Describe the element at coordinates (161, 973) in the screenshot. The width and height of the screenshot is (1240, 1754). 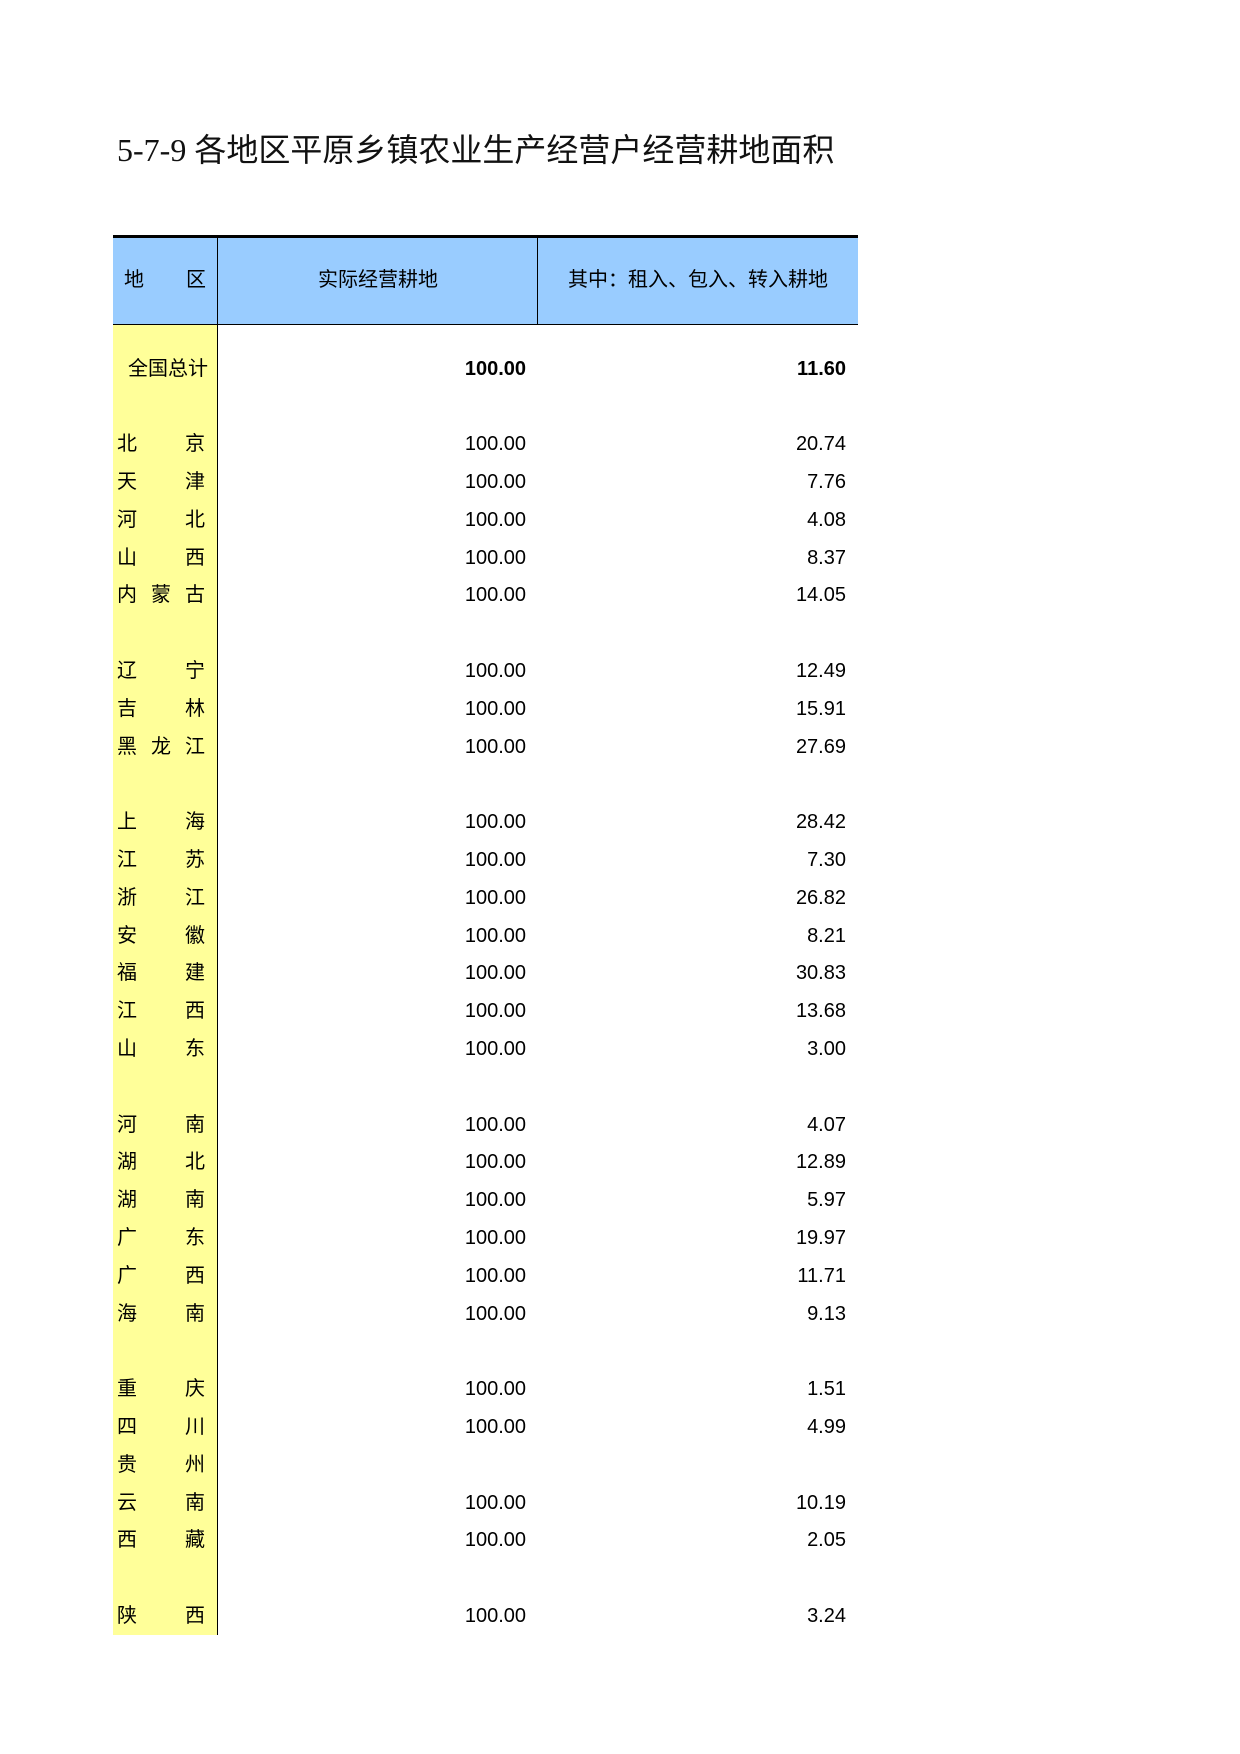
I see `region-cell: 福建` at that location.